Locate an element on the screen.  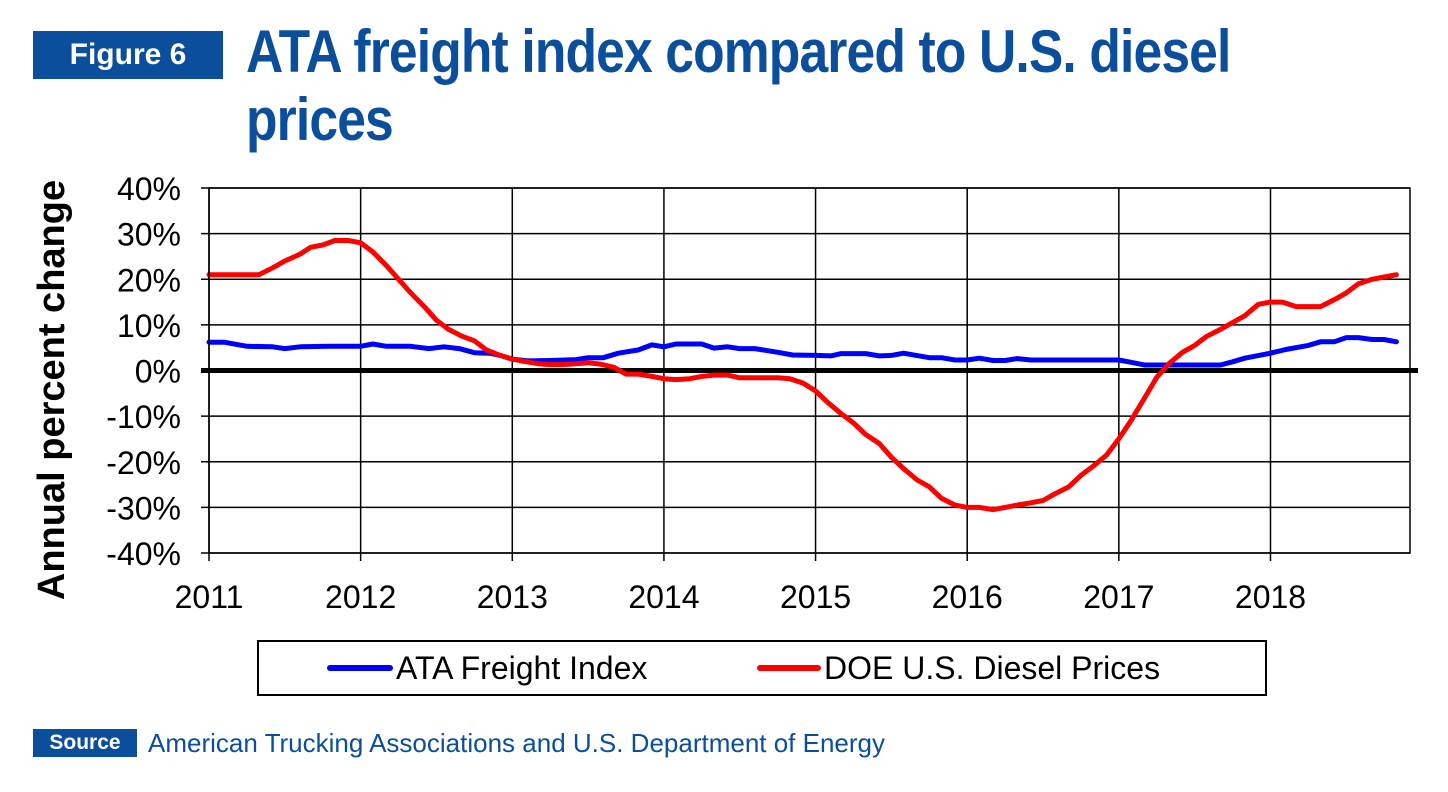
x-tick-label: 2011 is located at coordinates (209, 597).